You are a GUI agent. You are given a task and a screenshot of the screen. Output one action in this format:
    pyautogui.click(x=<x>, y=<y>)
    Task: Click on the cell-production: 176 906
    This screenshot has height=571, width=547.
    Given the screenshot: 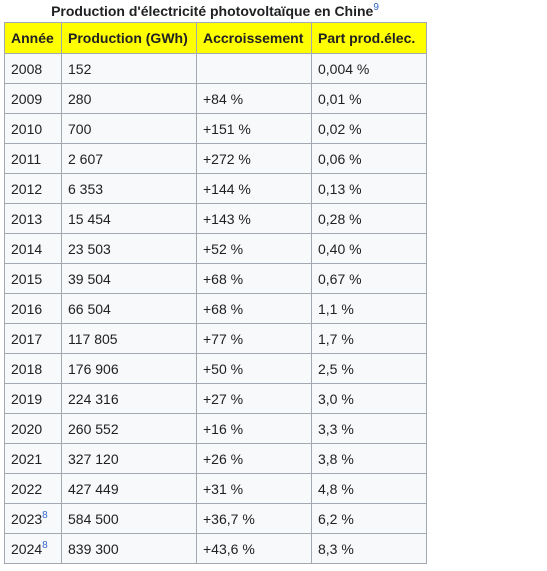 What is the action you would take?
    pyautogui.click(x=129, y=368)
    